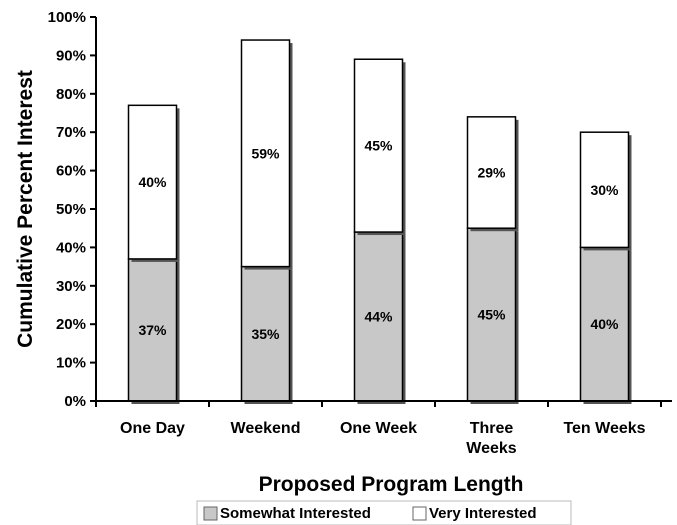  What do you see at coordinates (71, 363) in the screenshot?
I see `y-tick-label: 10%` at bounding box center [71, 363].